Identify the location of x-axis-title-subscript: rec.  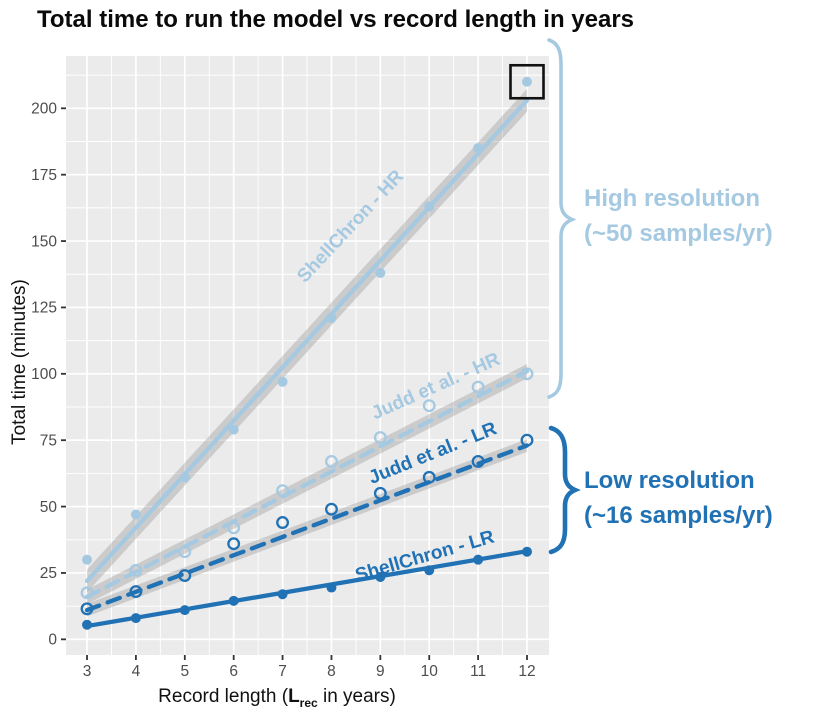
(308, 702).